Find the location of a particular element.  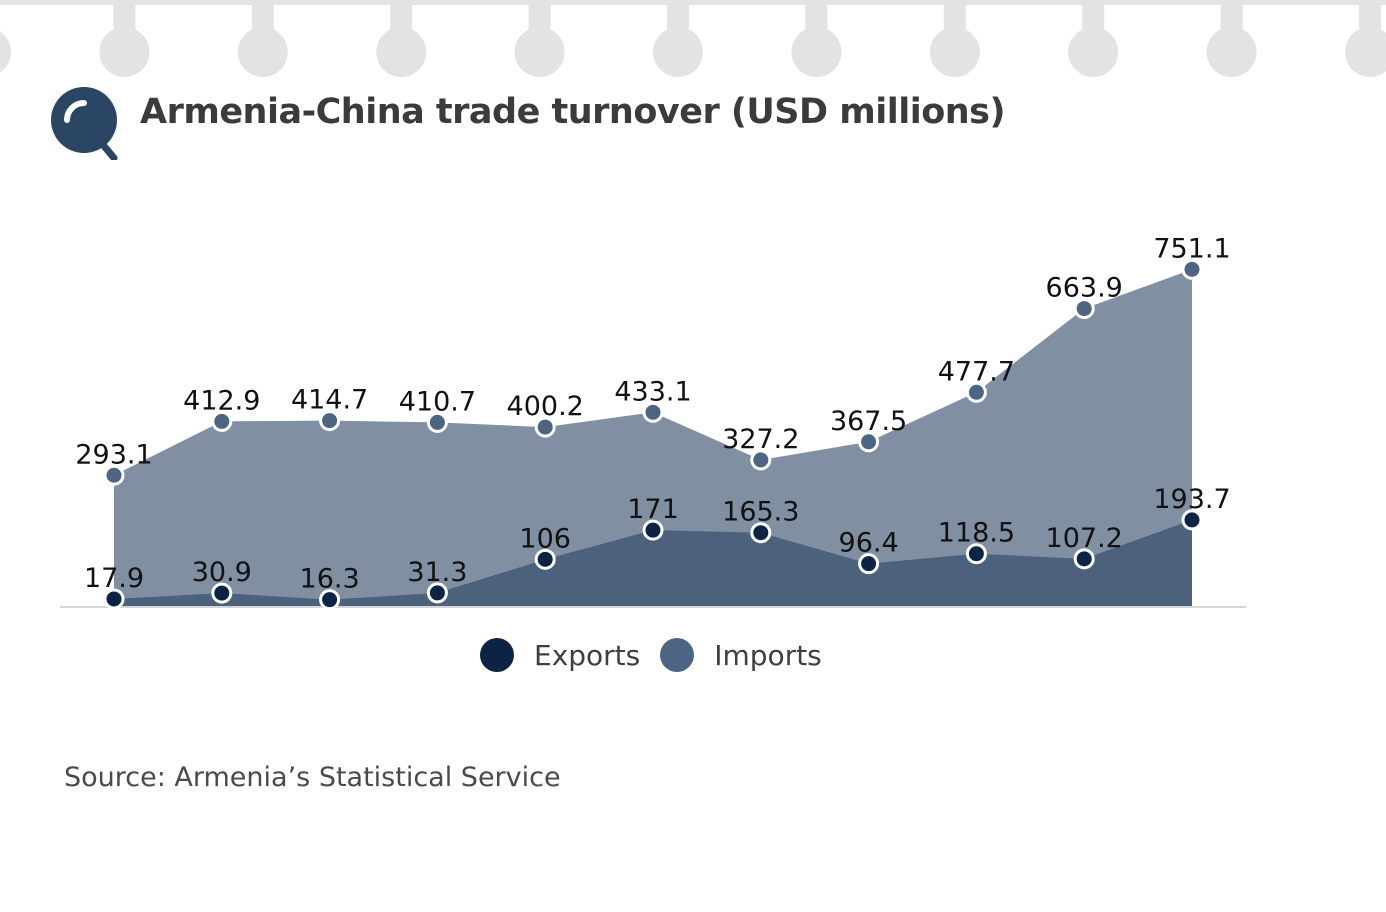

exports-area is located at coordinates (653, 563).